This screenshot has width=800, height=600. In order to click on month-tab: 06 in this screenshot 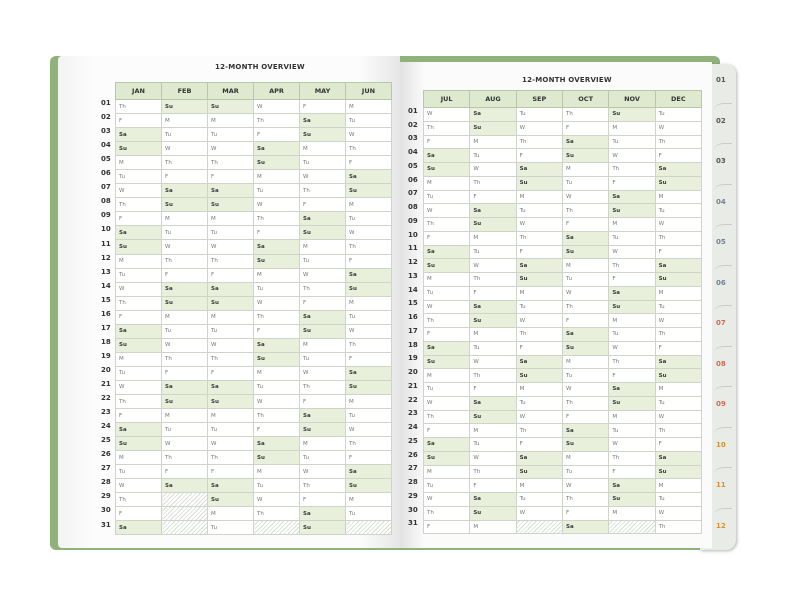, I will do `click(721, 282)`.